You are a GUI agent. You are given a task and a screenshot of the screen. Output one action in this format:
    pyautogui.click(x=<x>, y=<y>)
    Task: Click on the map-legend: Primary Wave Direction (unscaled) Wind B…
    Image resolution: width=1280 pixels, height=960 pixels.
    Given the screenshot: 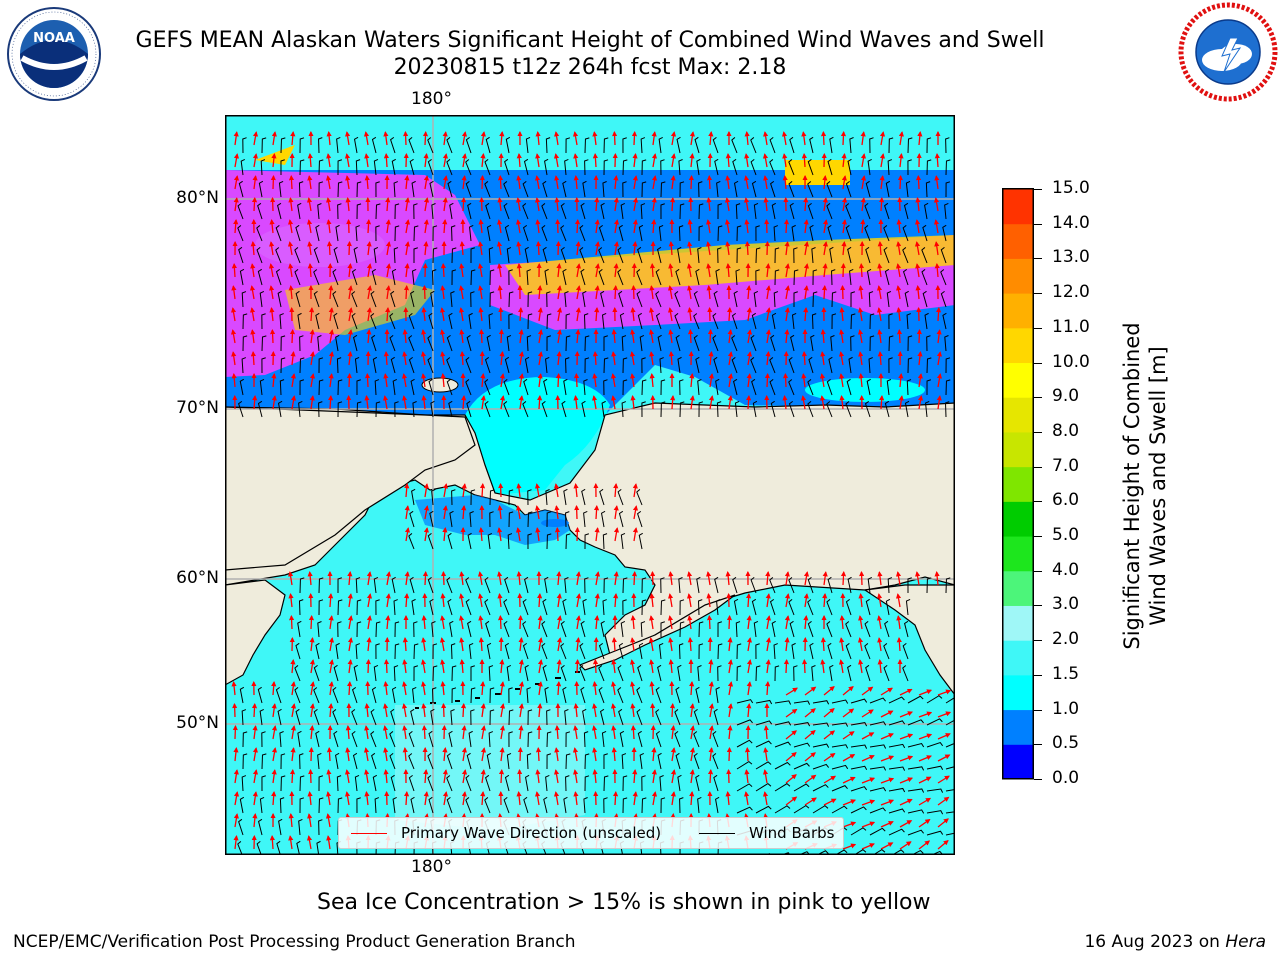 What is the action you would take?
    pyautogui.click(x=591, y=833)
    